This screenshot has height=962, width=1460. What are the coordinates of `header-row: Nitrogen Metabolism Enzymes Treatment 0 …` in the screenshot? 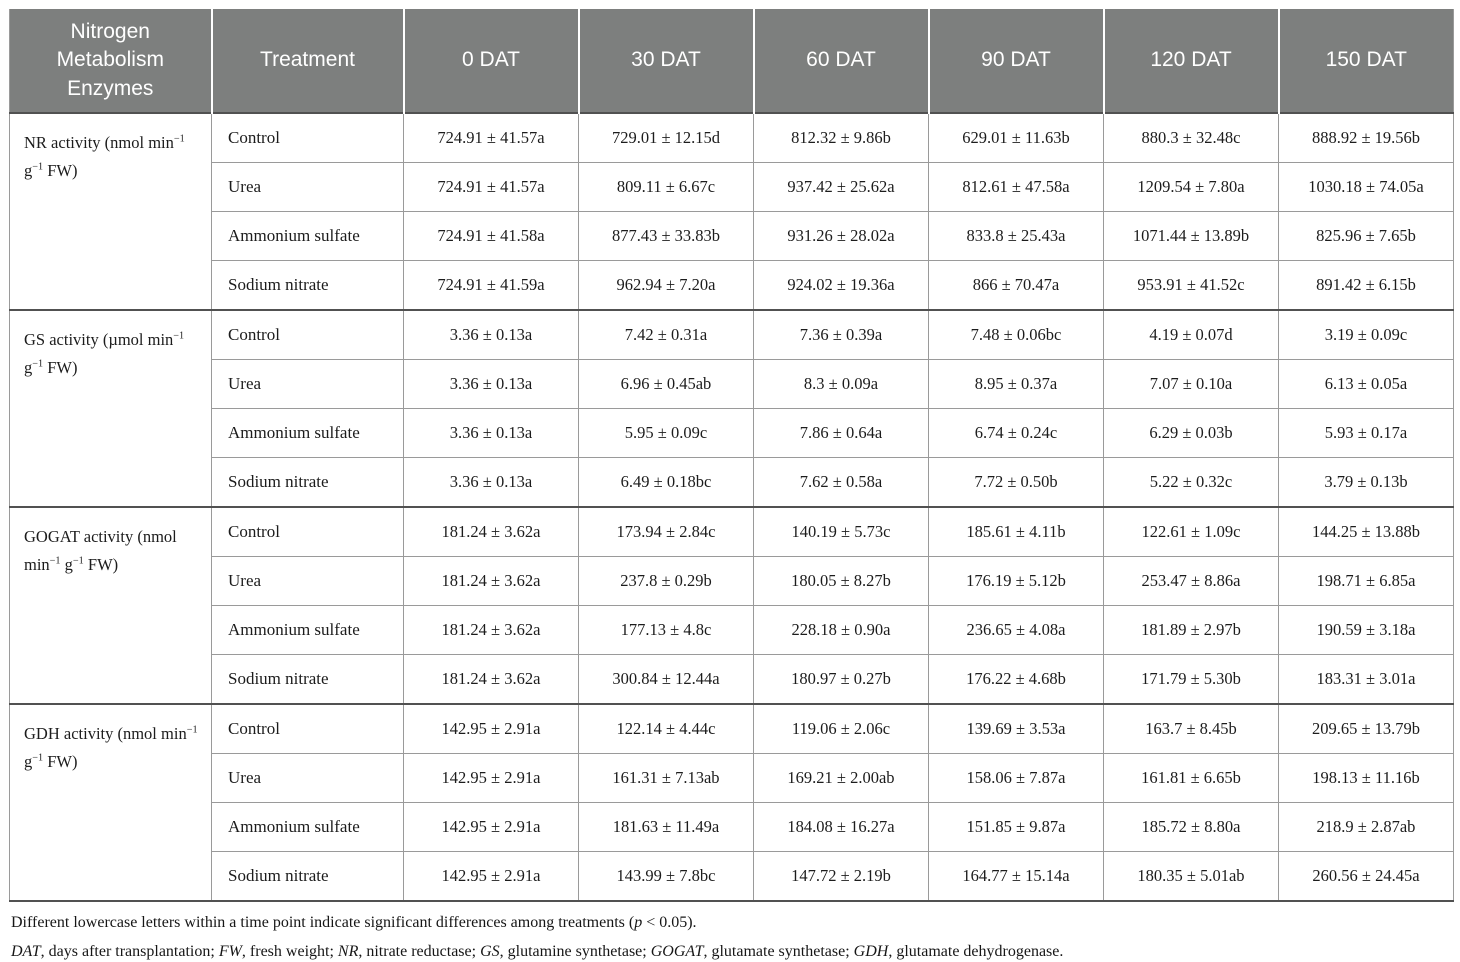 It's located at (731, 61).